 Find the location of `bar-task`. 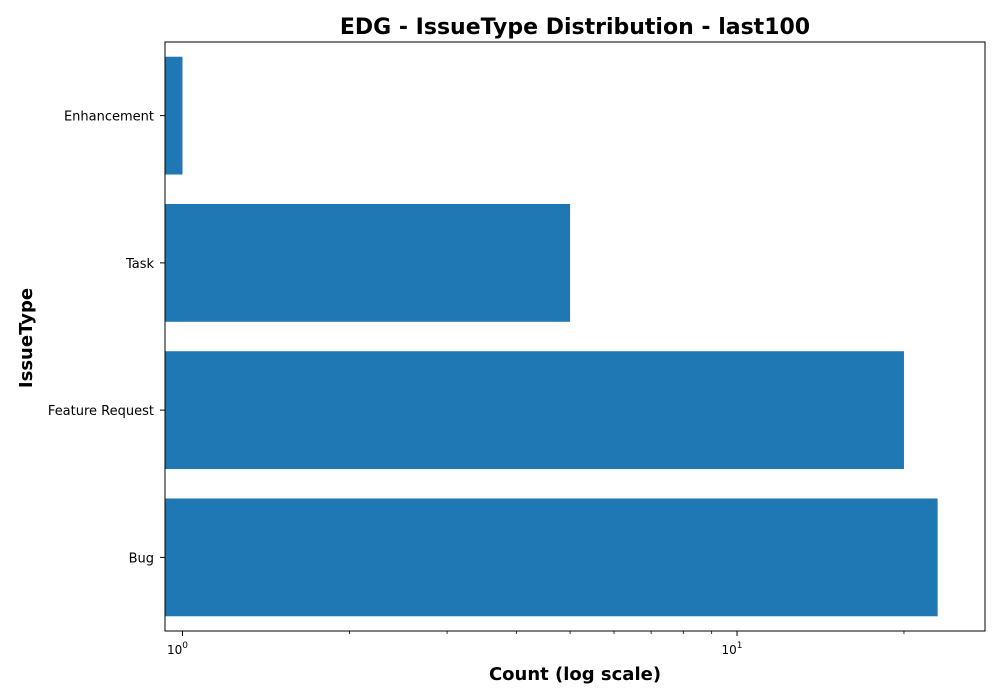

bar-task is located at coordinates (368, 262).